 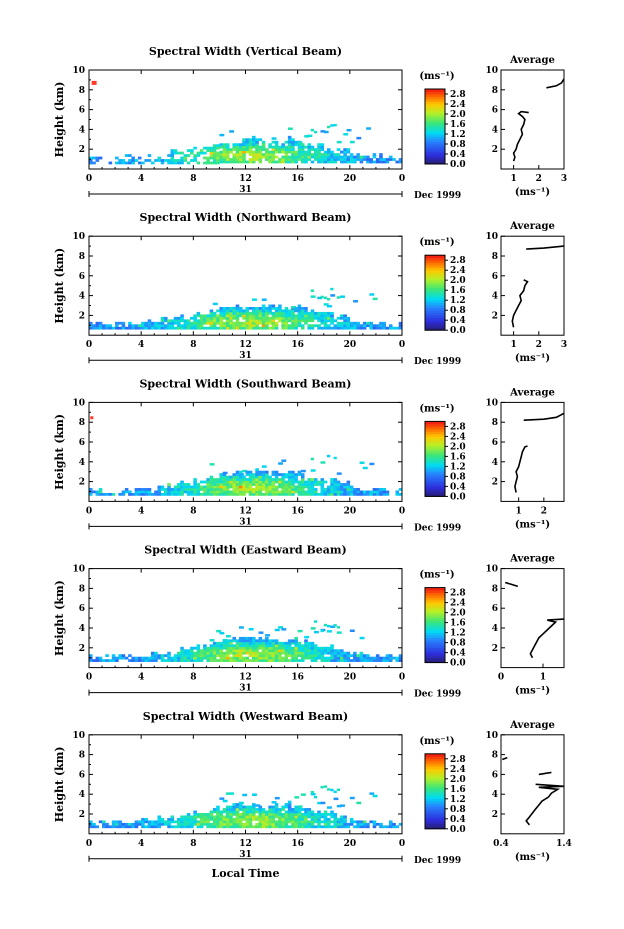 What do you see at coordinates (89, 678) in the screenshot?
I see `x-tick-label: 0` at bounding box center [89, 678].